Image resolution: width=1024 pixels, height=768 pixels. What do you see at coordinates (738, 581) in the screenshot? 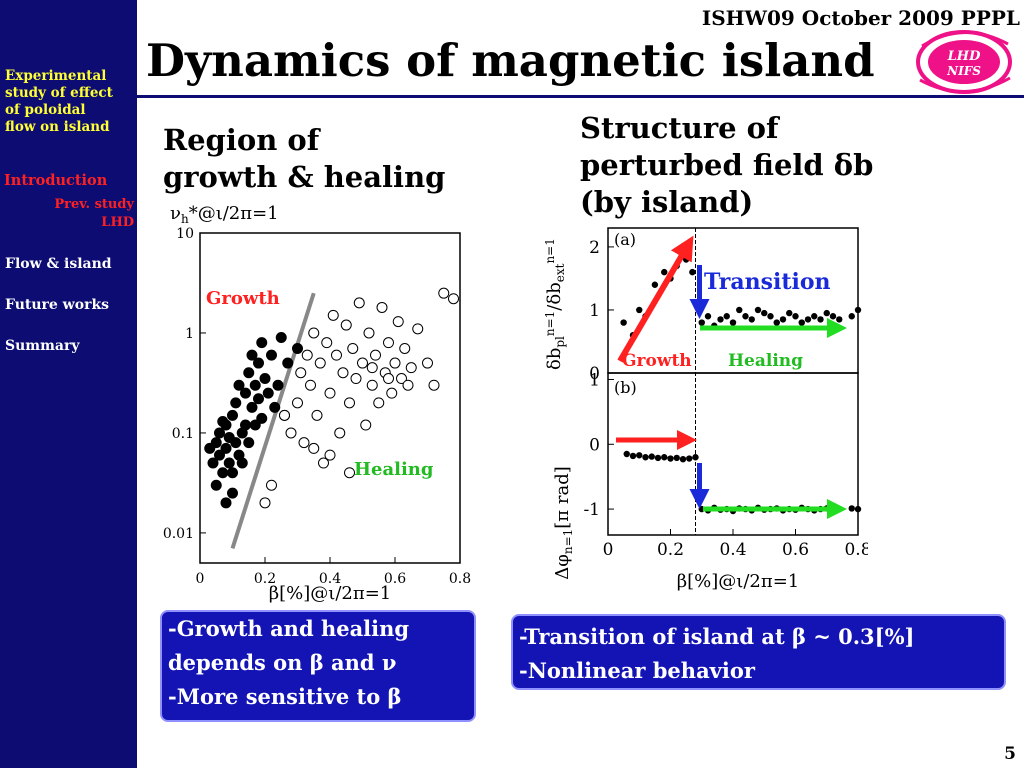
I see `right-x-axis-label: β[%]@ι/2π=1` at bounding box center [738, 581].